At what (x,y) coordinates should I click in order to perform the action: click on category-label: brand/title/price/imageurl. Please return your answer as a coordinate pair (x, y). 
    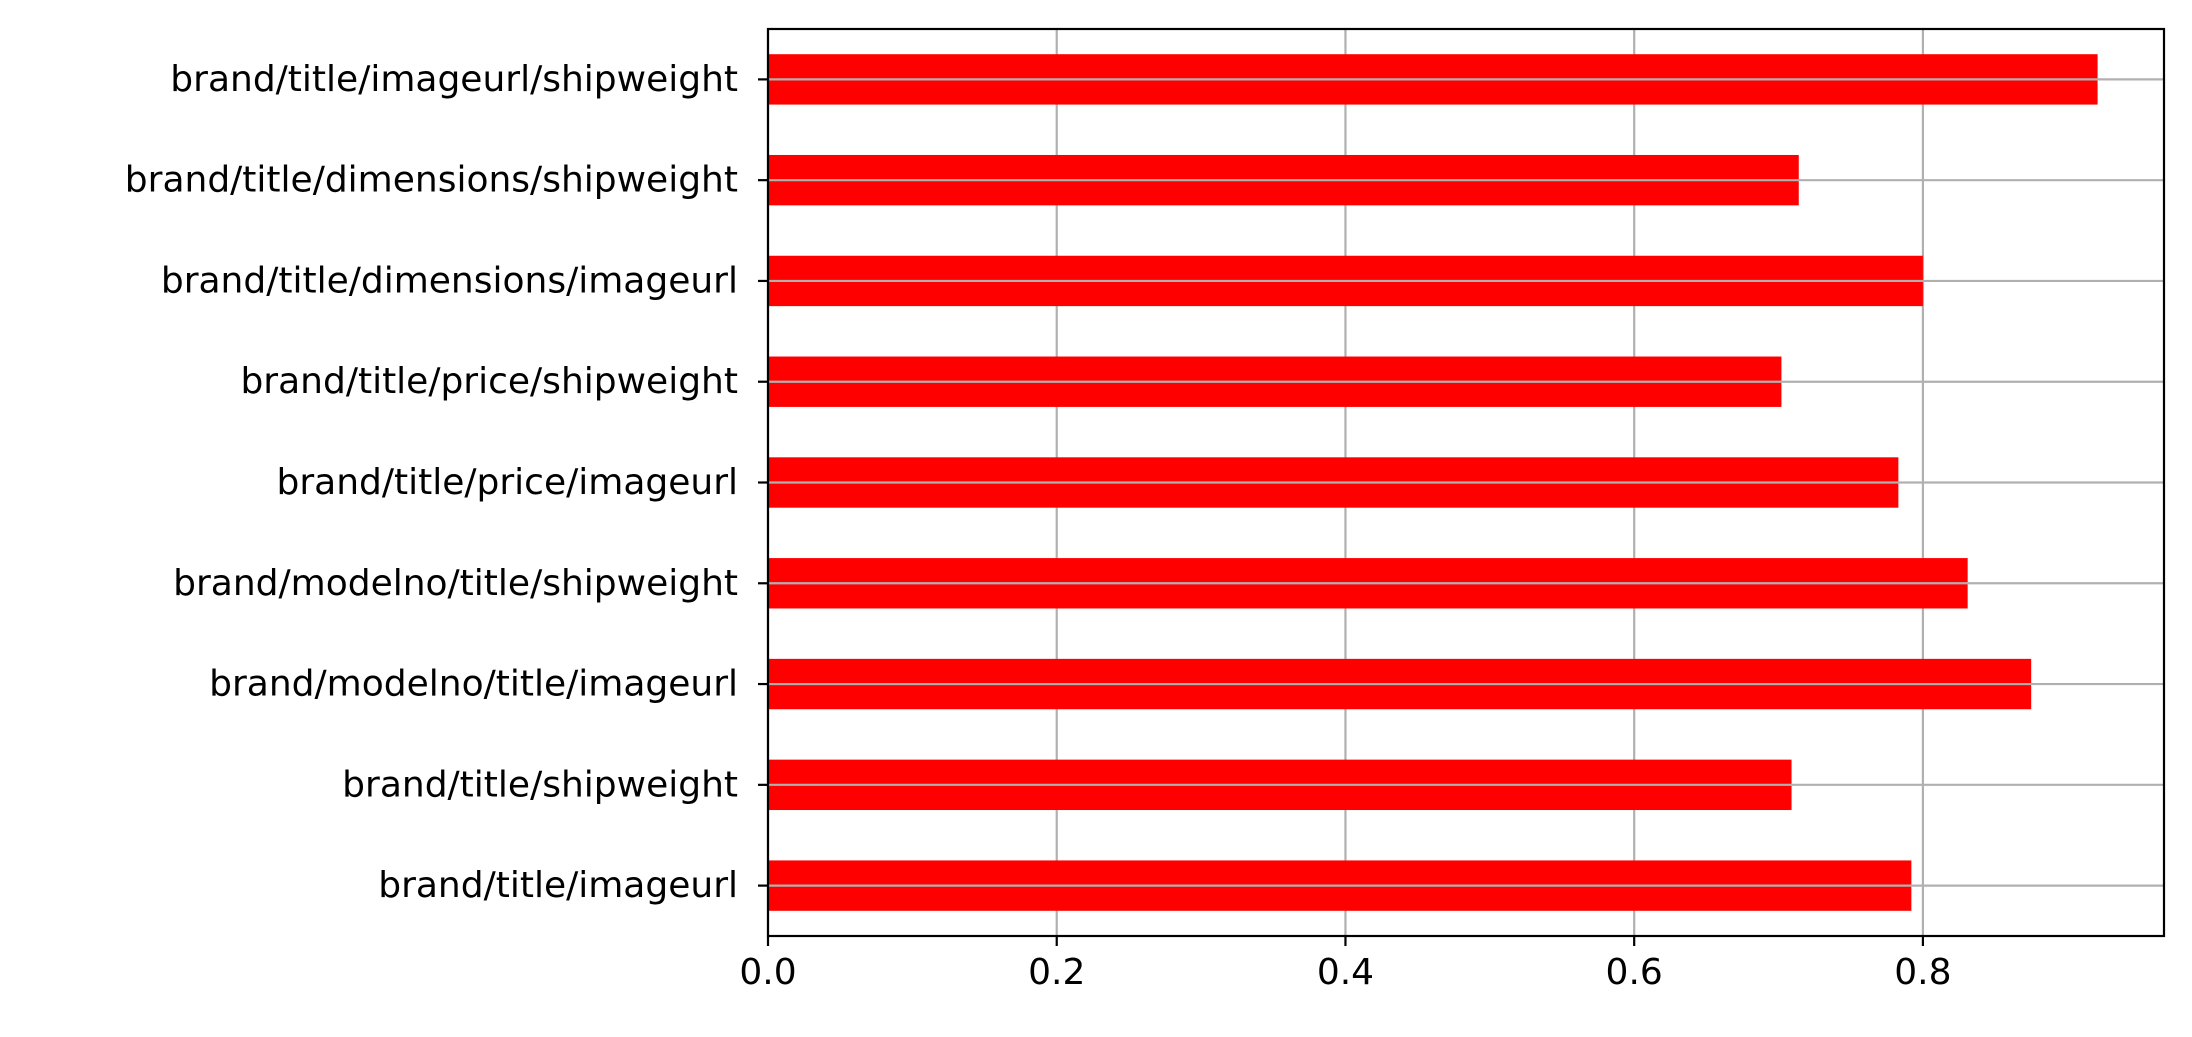
    Looking at the image, I should click on (508, 482).